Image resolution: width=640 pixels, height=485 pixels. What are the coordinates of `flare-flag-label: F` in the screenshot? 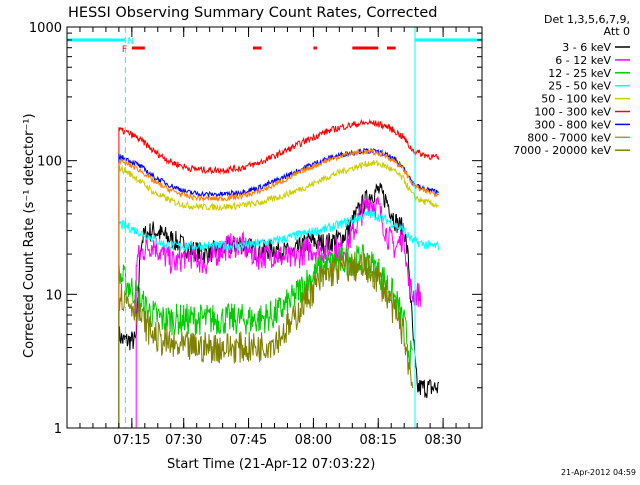 It's located at (124, 50).